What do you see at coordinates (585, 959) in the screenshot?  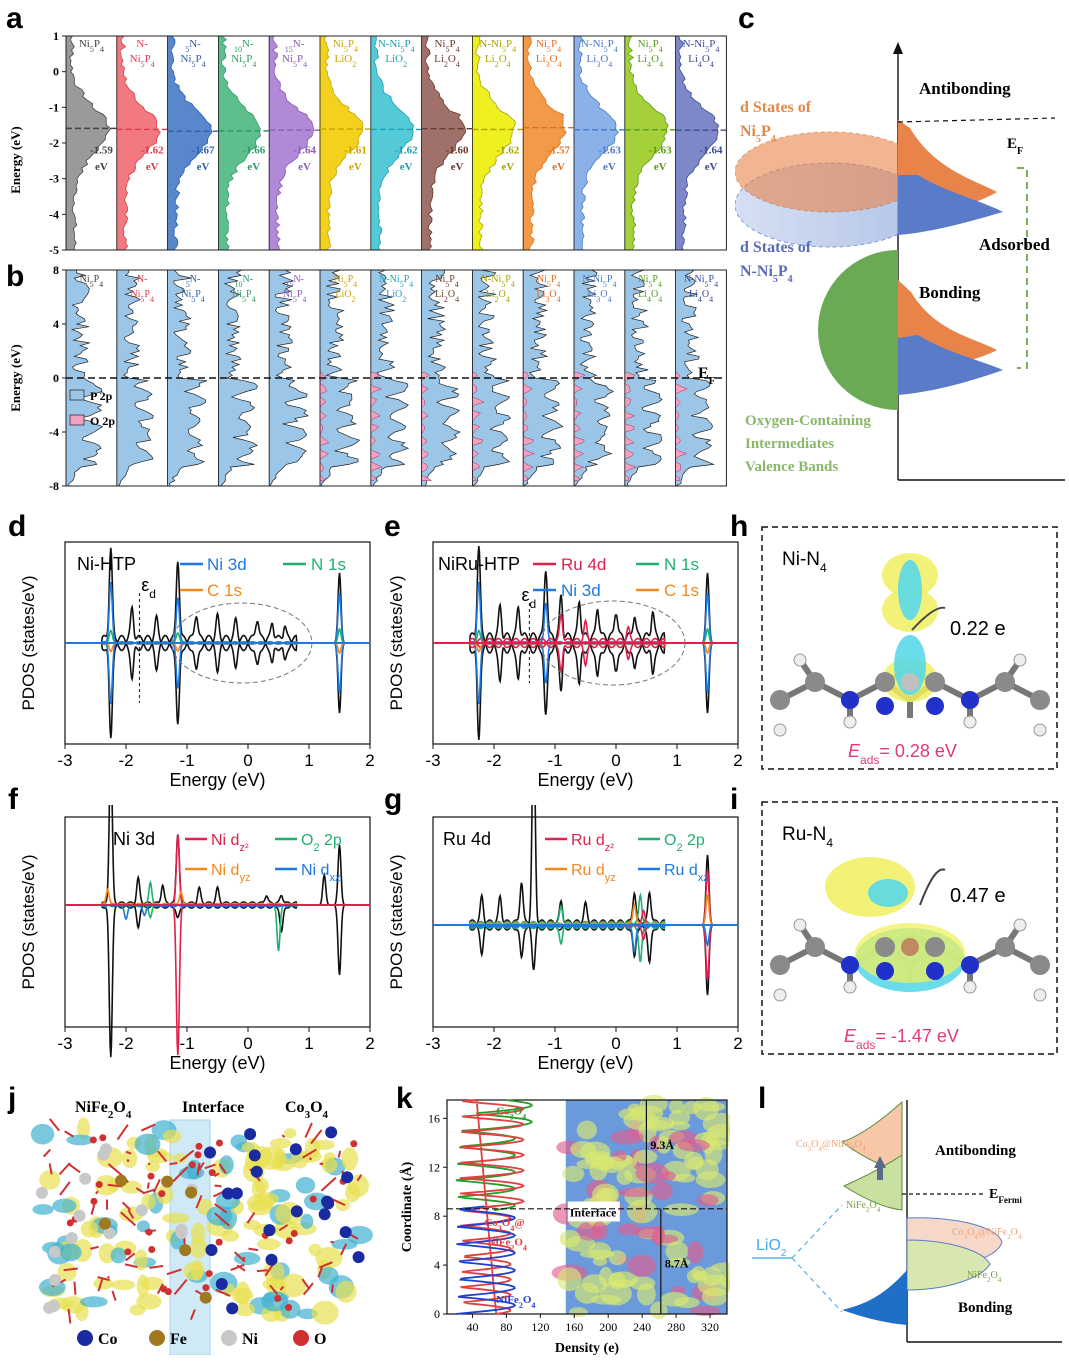 I see `g-total-down` at bounding box center [585, 959].